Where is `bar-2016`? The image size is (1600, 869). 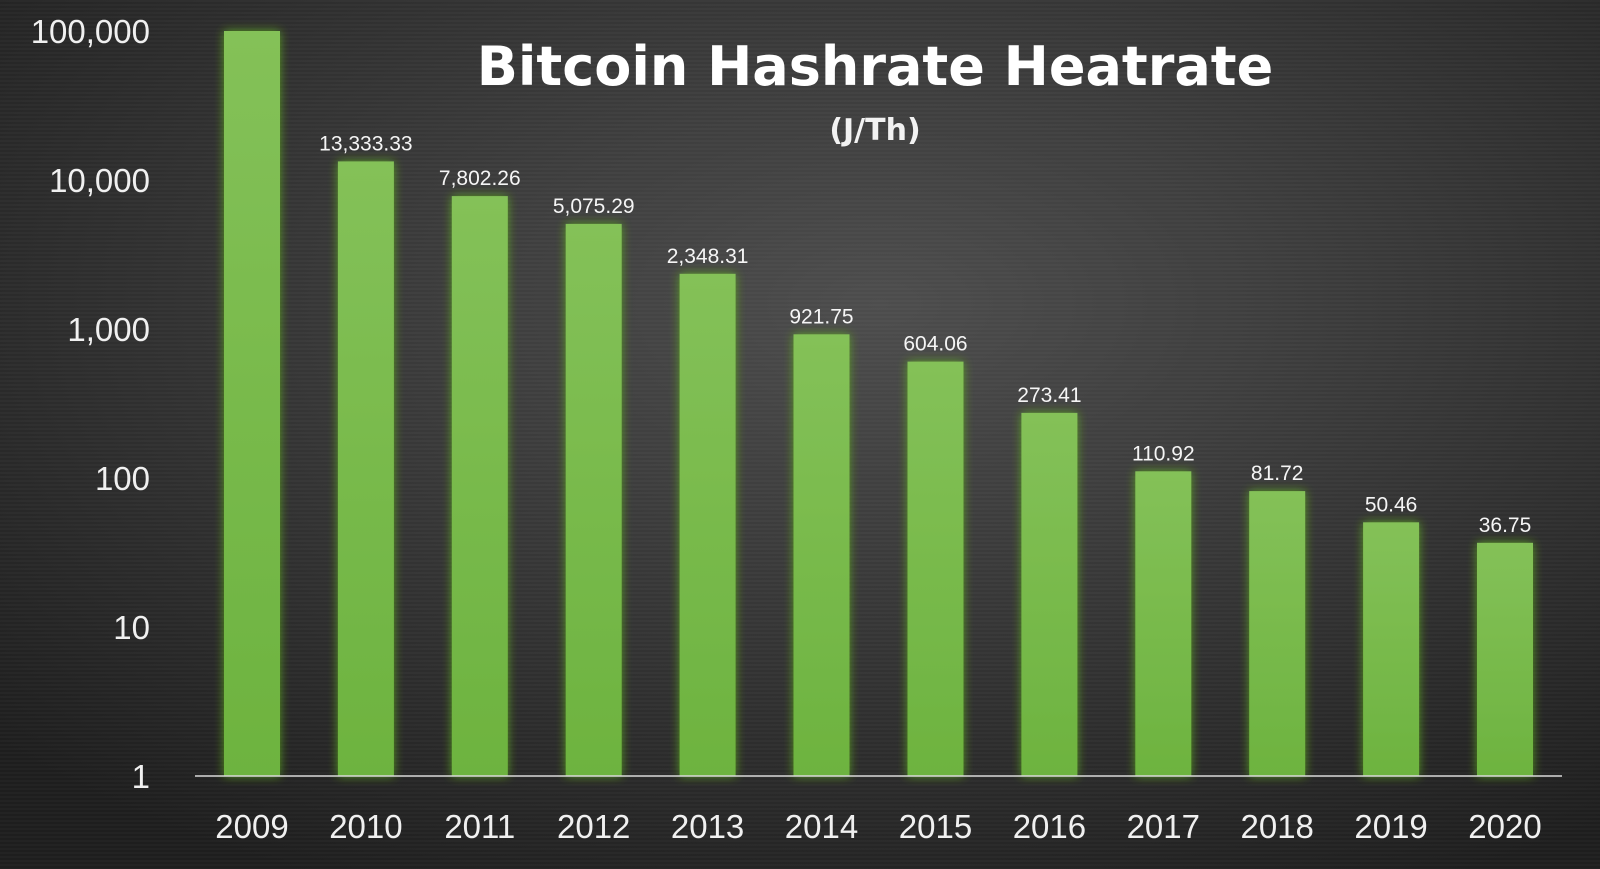
bar-2016 is located at coordinates (1049, 594).